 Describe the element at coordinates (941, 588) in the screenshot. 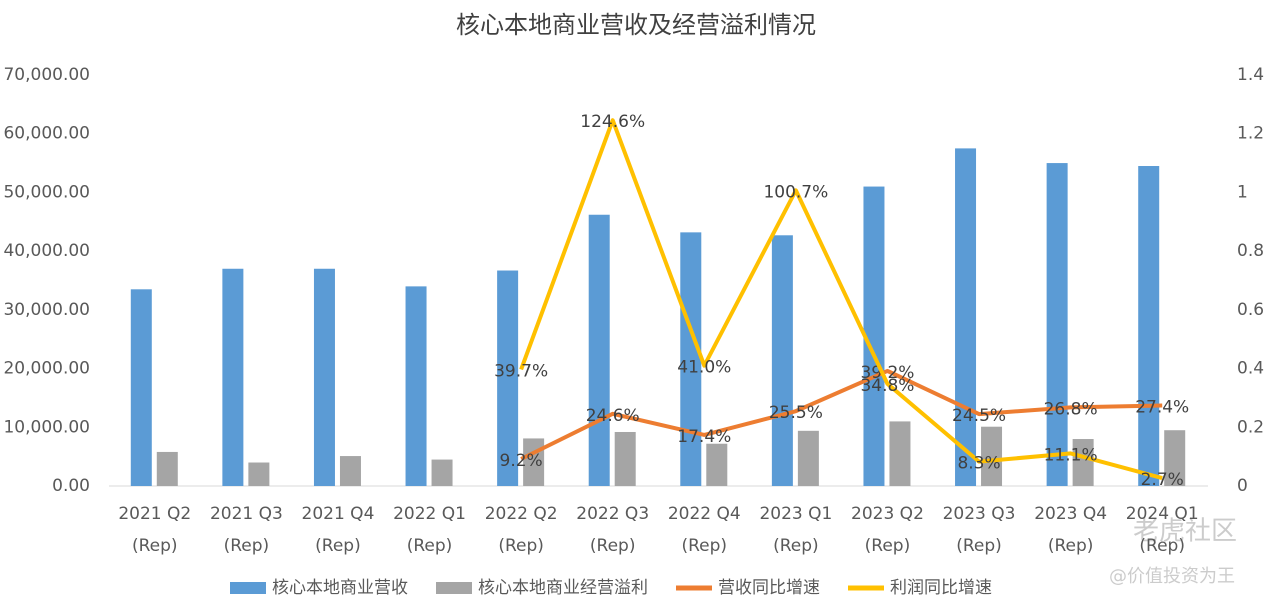

I see `legend-label: 利润同比增速` at that location.